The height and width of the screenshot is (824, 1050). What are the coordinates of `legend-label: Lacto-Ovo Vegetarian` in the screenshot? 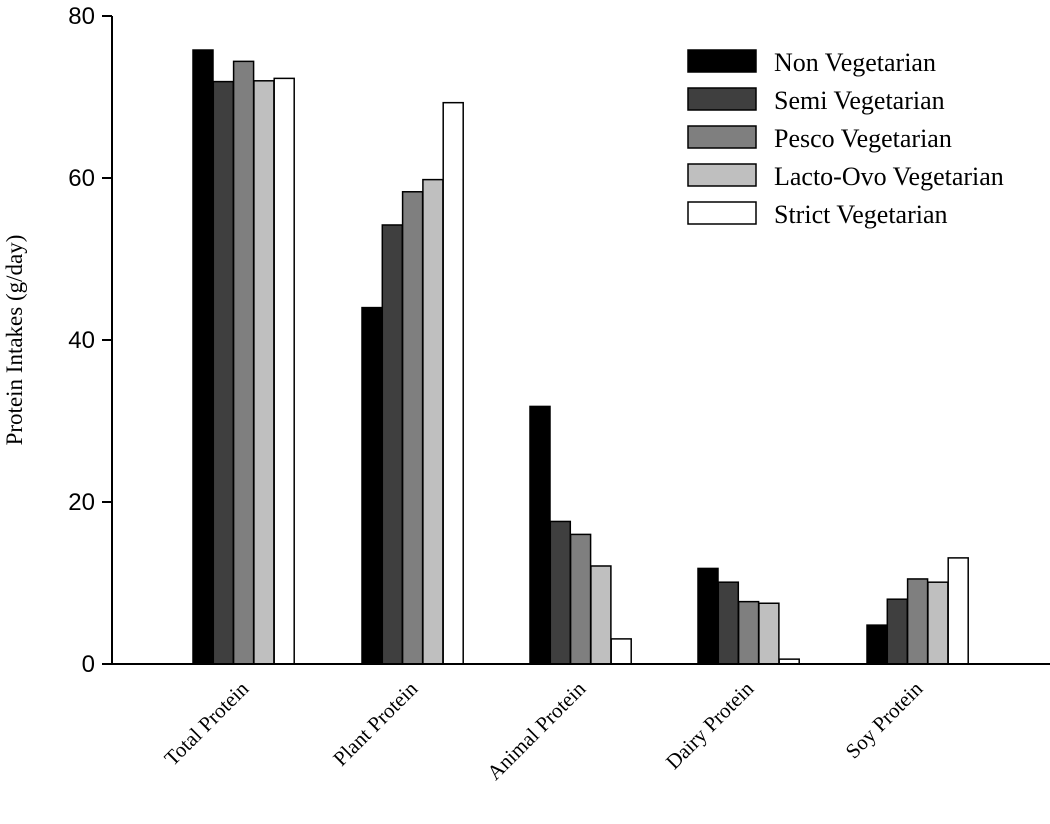 It's located at (889, 176).